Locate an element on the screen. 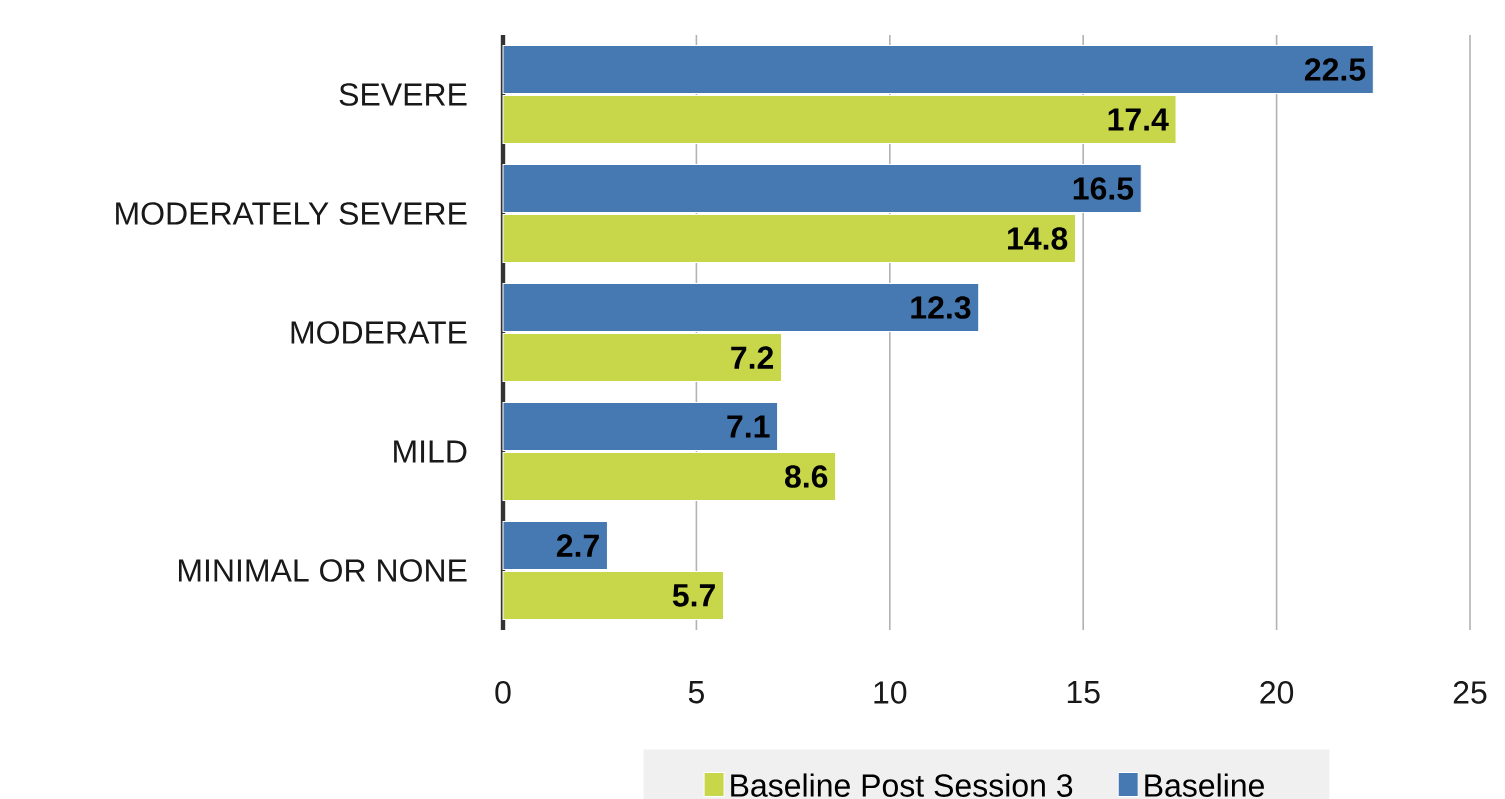 The width and height of the screenshot is (1505, 799). data-label: 17.4 is located at coordinates (1138, 119).